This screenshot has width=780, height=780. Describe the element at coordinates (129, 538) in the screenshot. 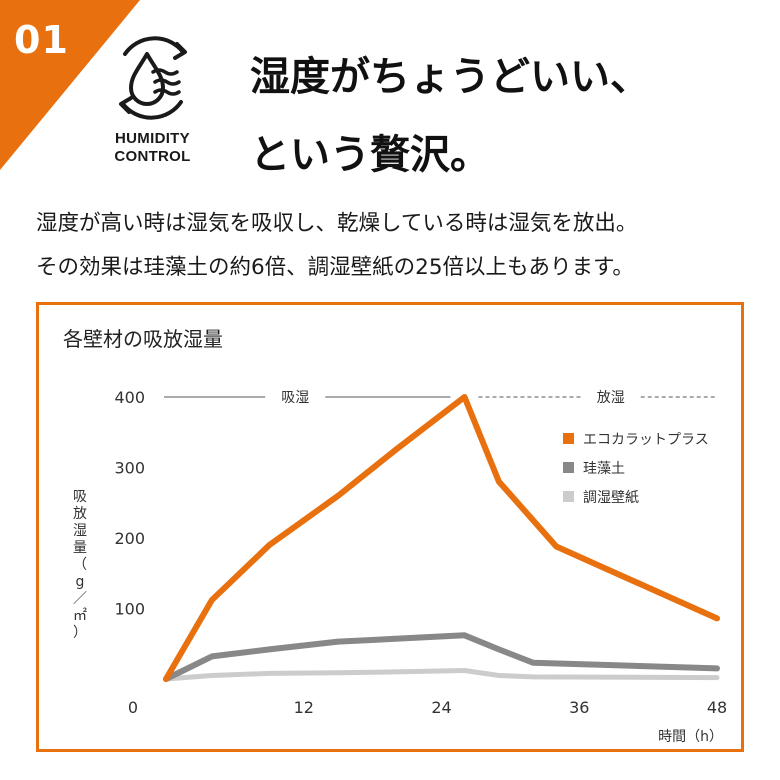

I see `y-tick-label: 200` at that location.